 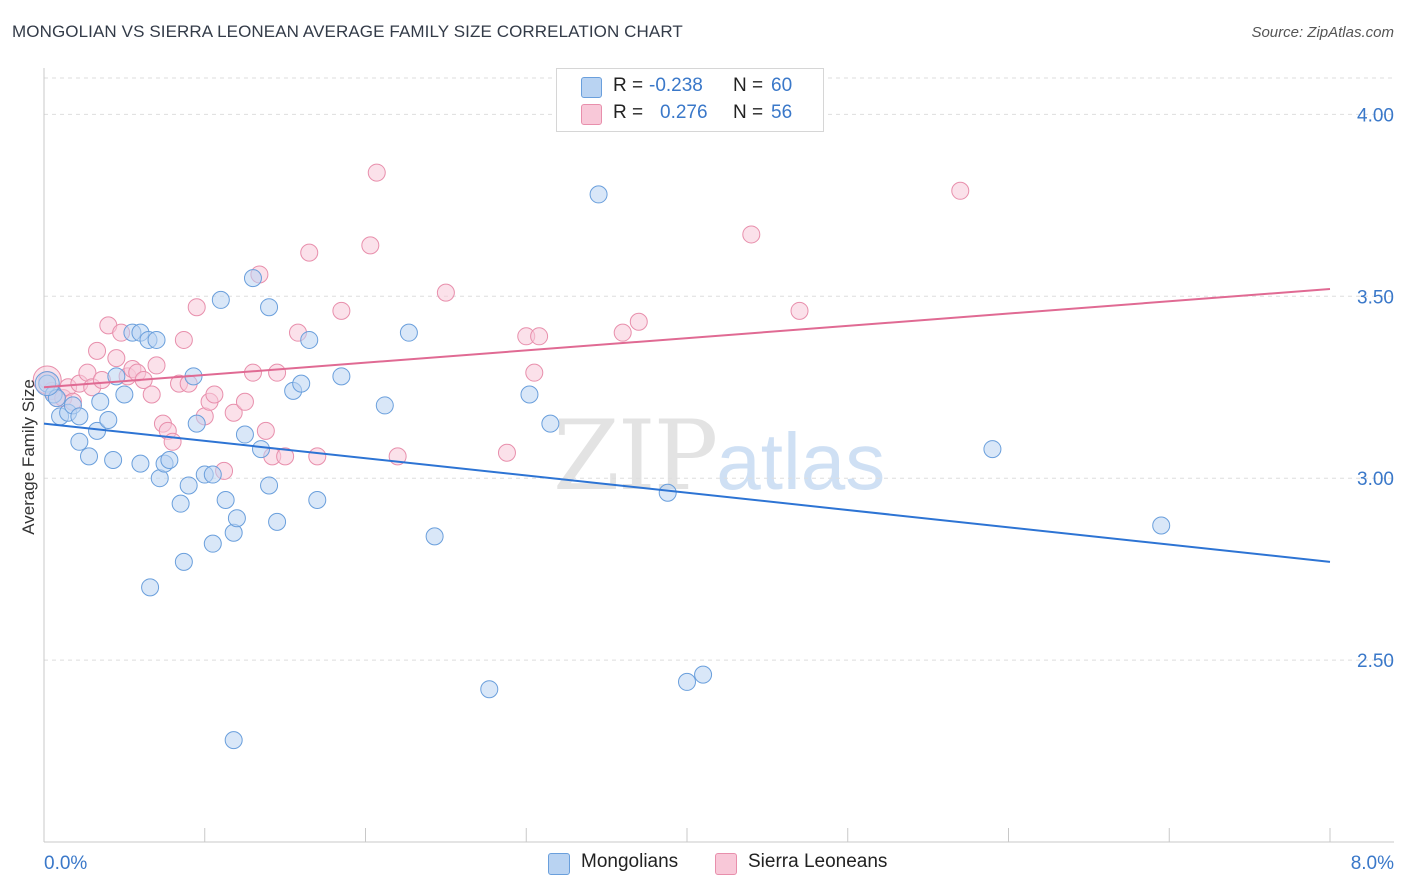 What do you see at coordinates (1375, 661) in the screenshot?
I see `y-tick-label: 2.50` at bounding box center [1375, 661].